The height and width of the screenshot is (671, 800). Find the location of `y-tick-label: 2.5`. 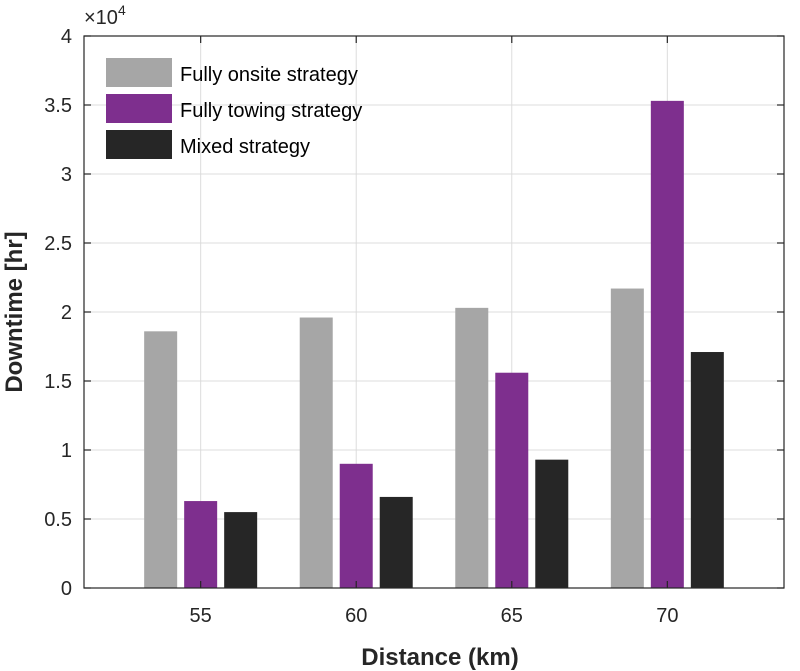

y-tick-label: 2.5 is located at coordinates (58, 244).